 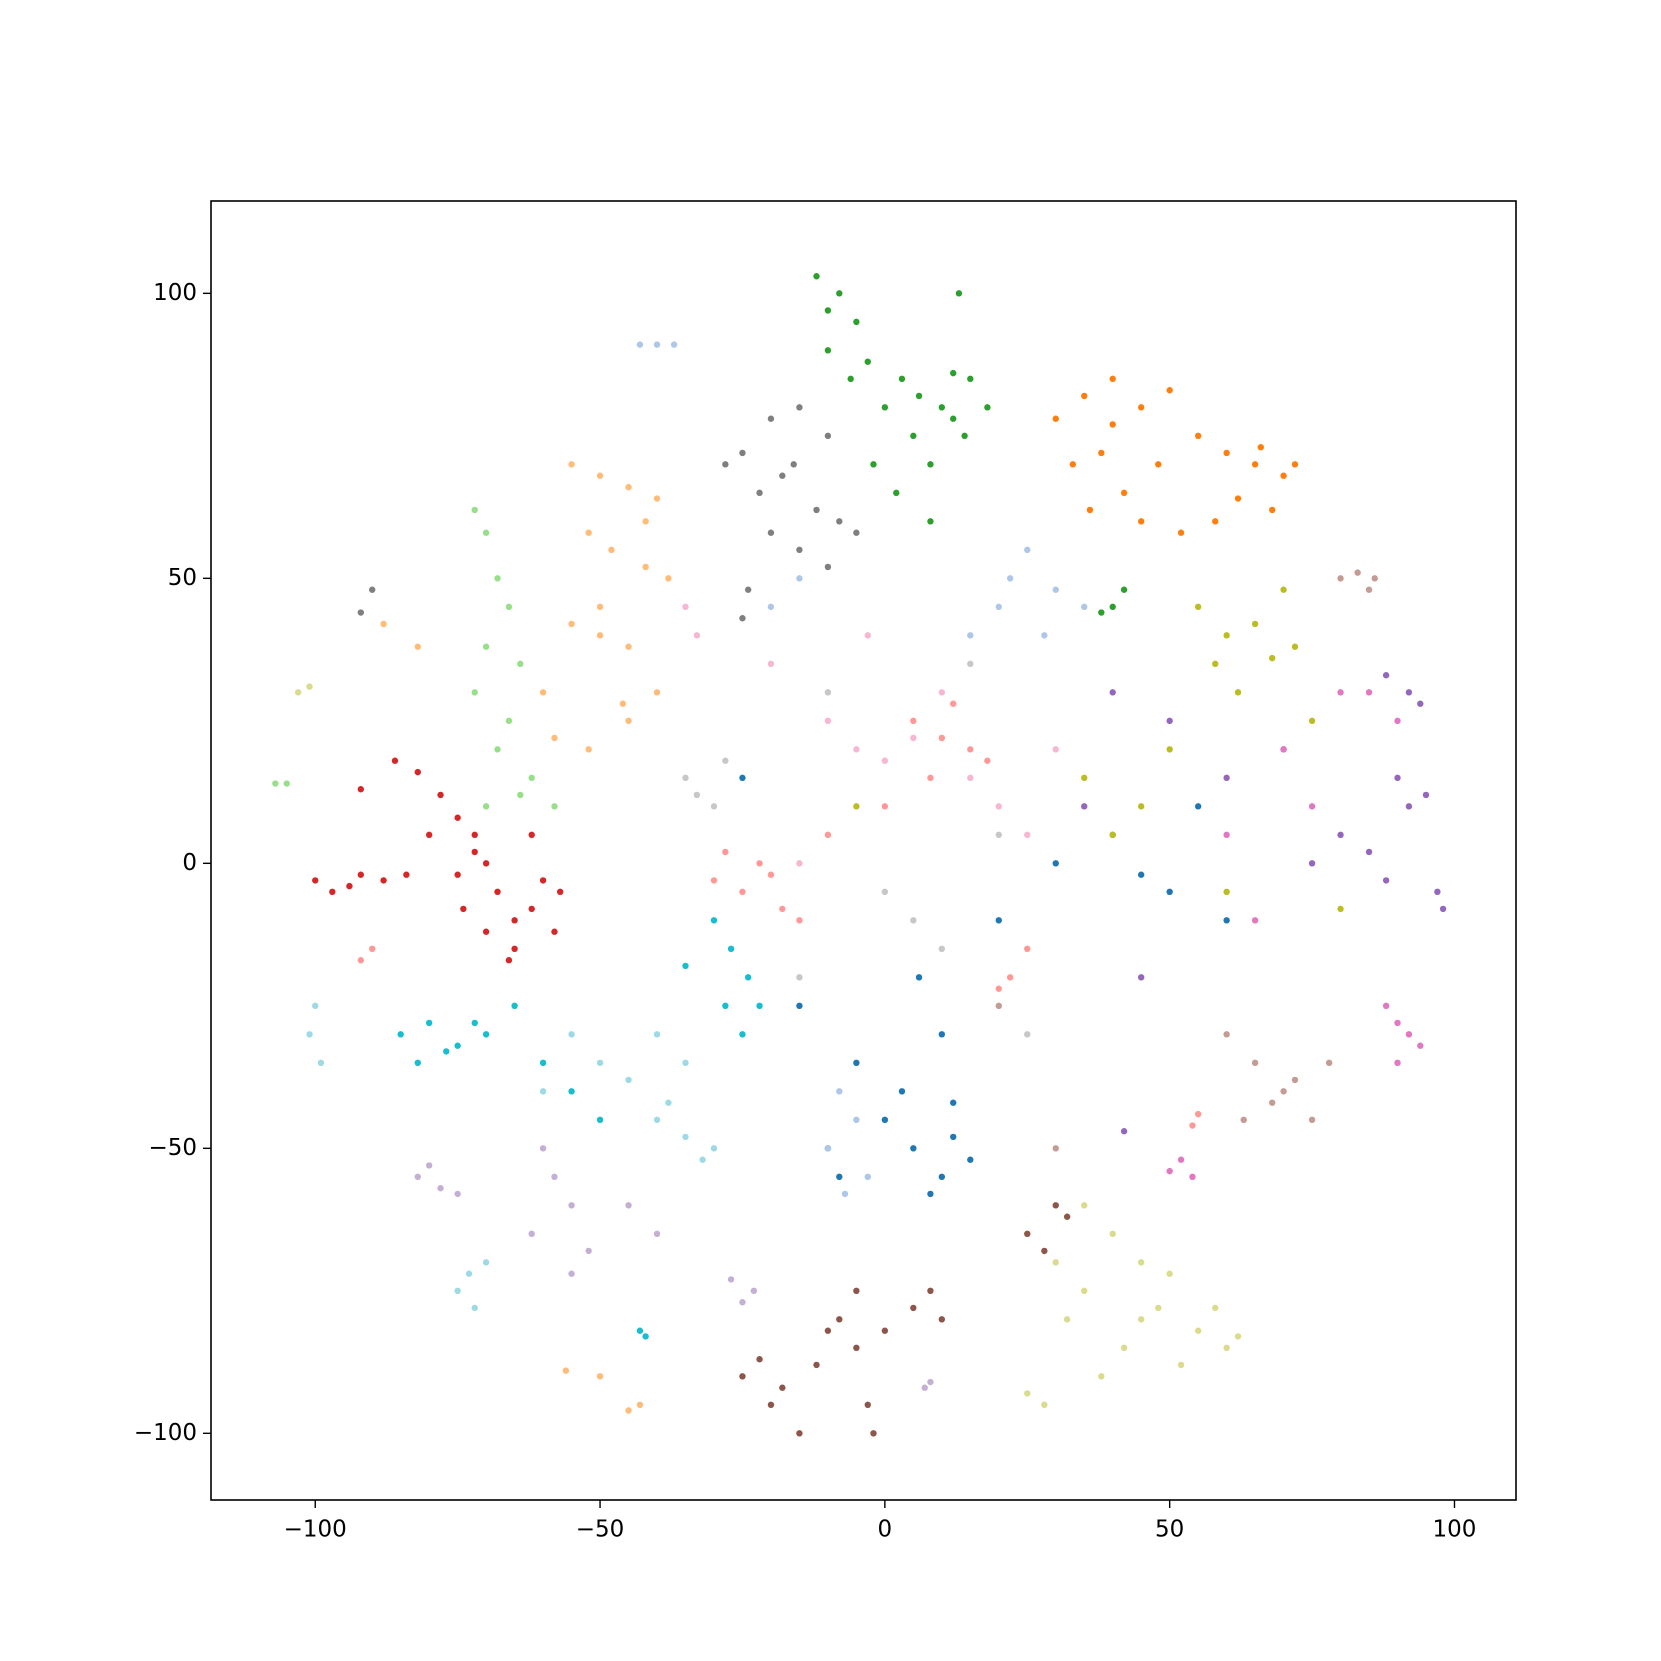 What do you see at coordinates (1169, 1530) in the screenshot?
I see `x-tick-label: 50` at bounding box center [1169, 1530].